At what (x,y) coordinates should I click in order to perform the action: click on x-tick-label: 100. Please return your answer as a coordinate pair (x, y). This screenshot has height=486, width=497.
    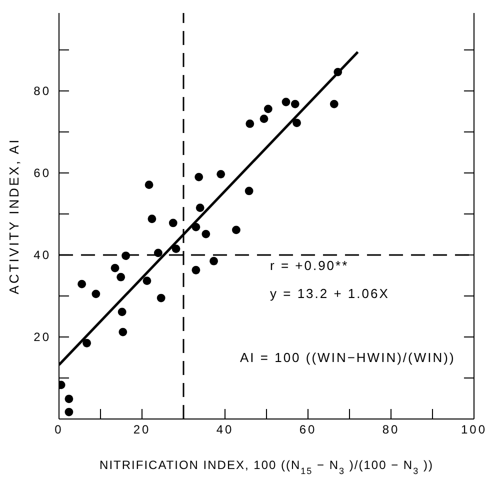
    Looking at the image, I should click on (474, 429).